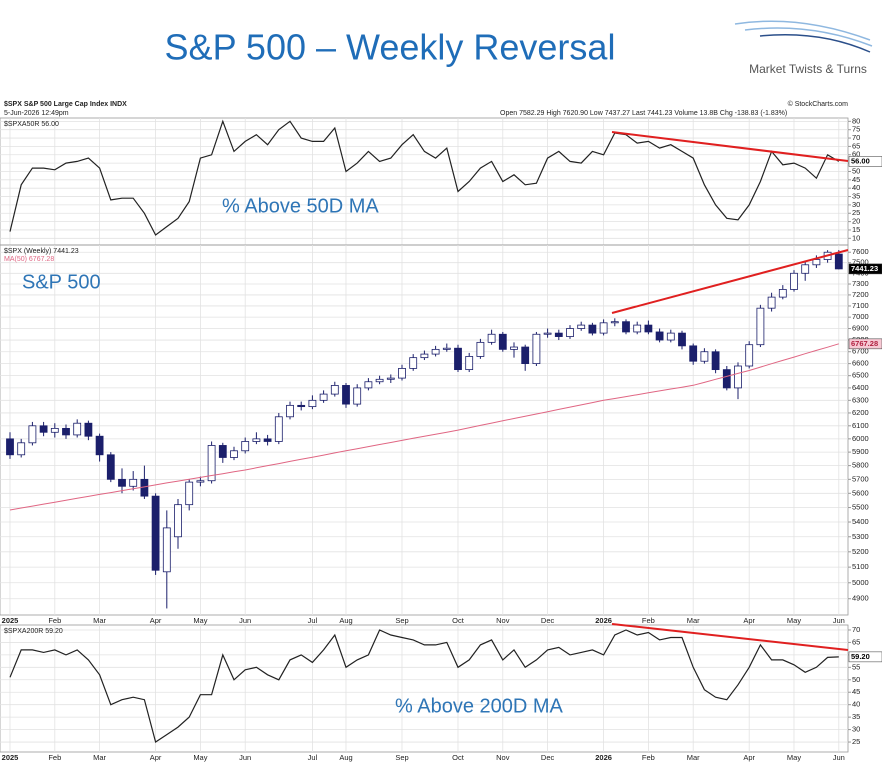 The image size is (882, 764). I want to click on y-tick-label: 5300, so click(860, 536).